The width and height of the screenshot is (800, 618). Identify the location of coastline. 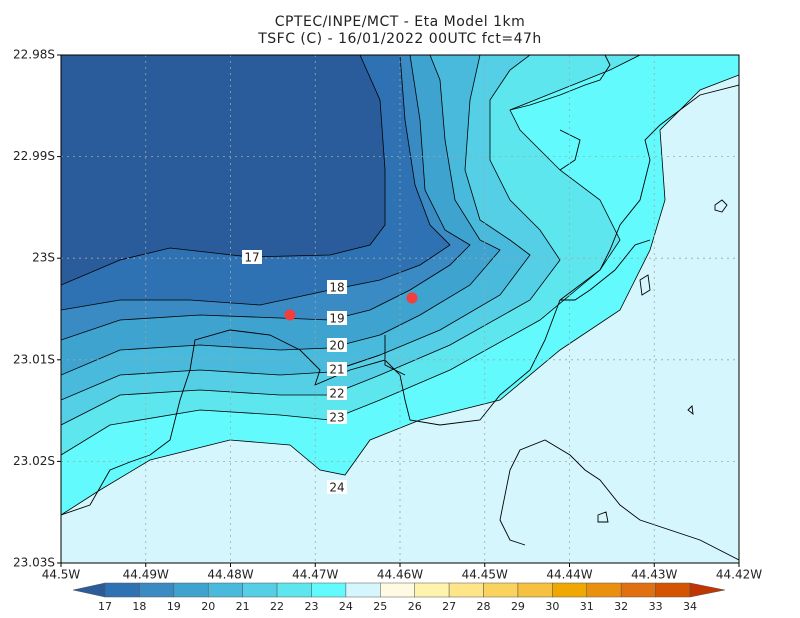
(619, 500).